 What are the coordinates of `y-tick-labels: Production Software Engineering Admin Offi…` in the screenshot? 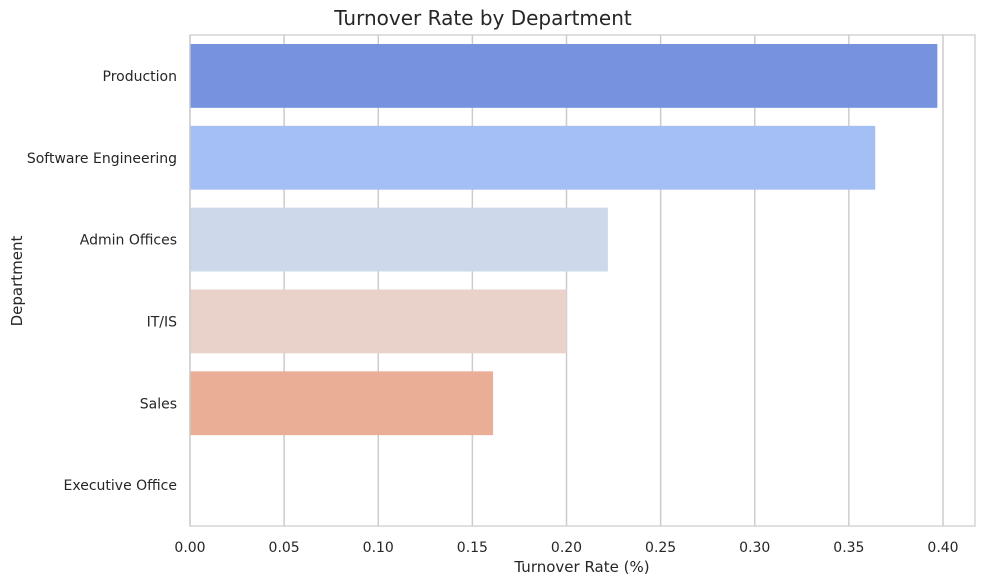 It's located at (102, 281).